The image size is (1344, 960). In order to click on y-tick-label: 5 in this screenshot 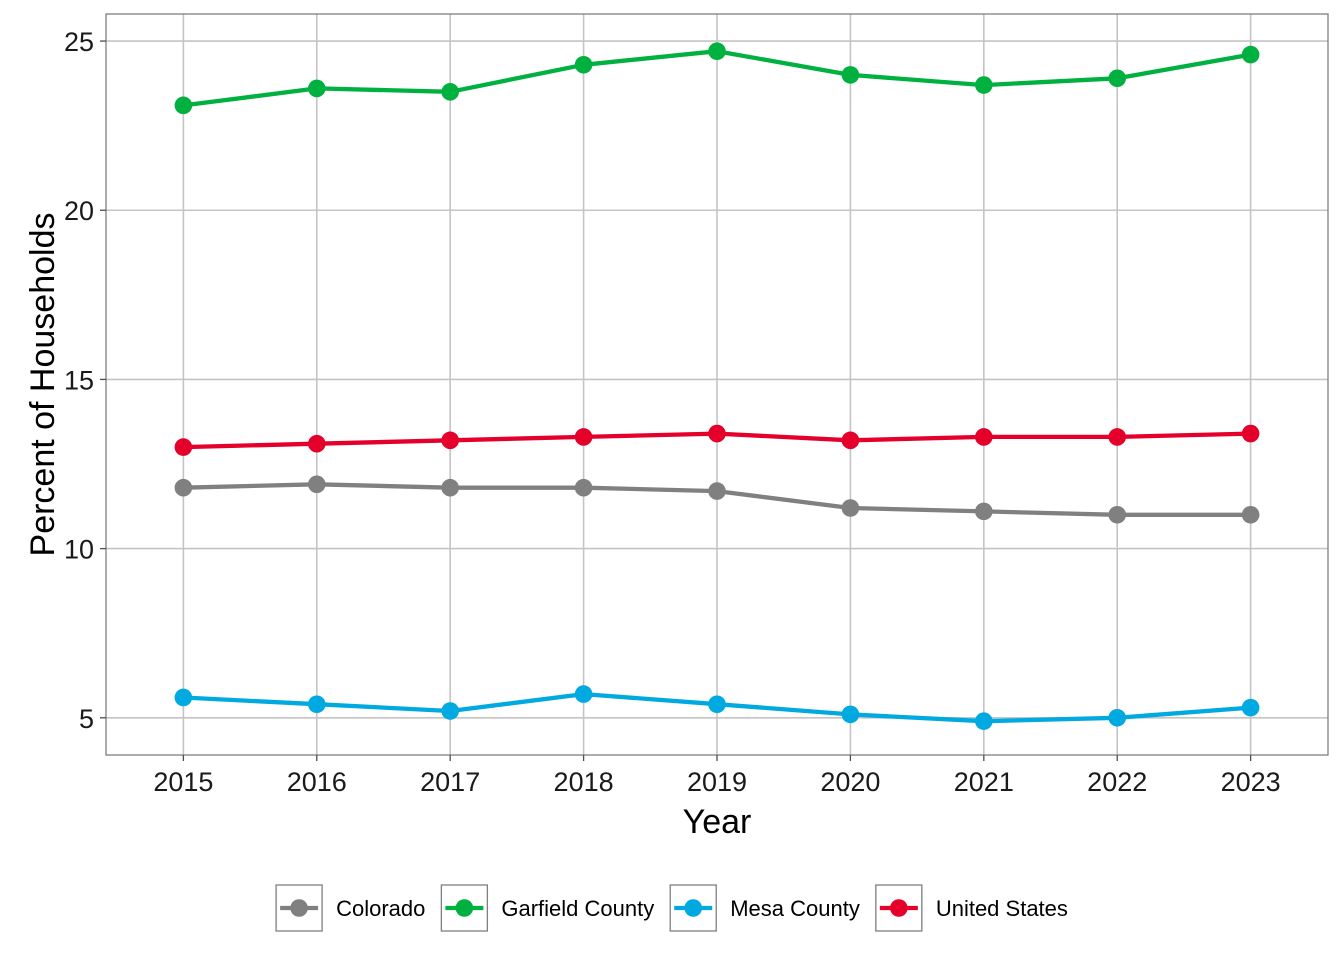, I will do `click(86, 719)`.